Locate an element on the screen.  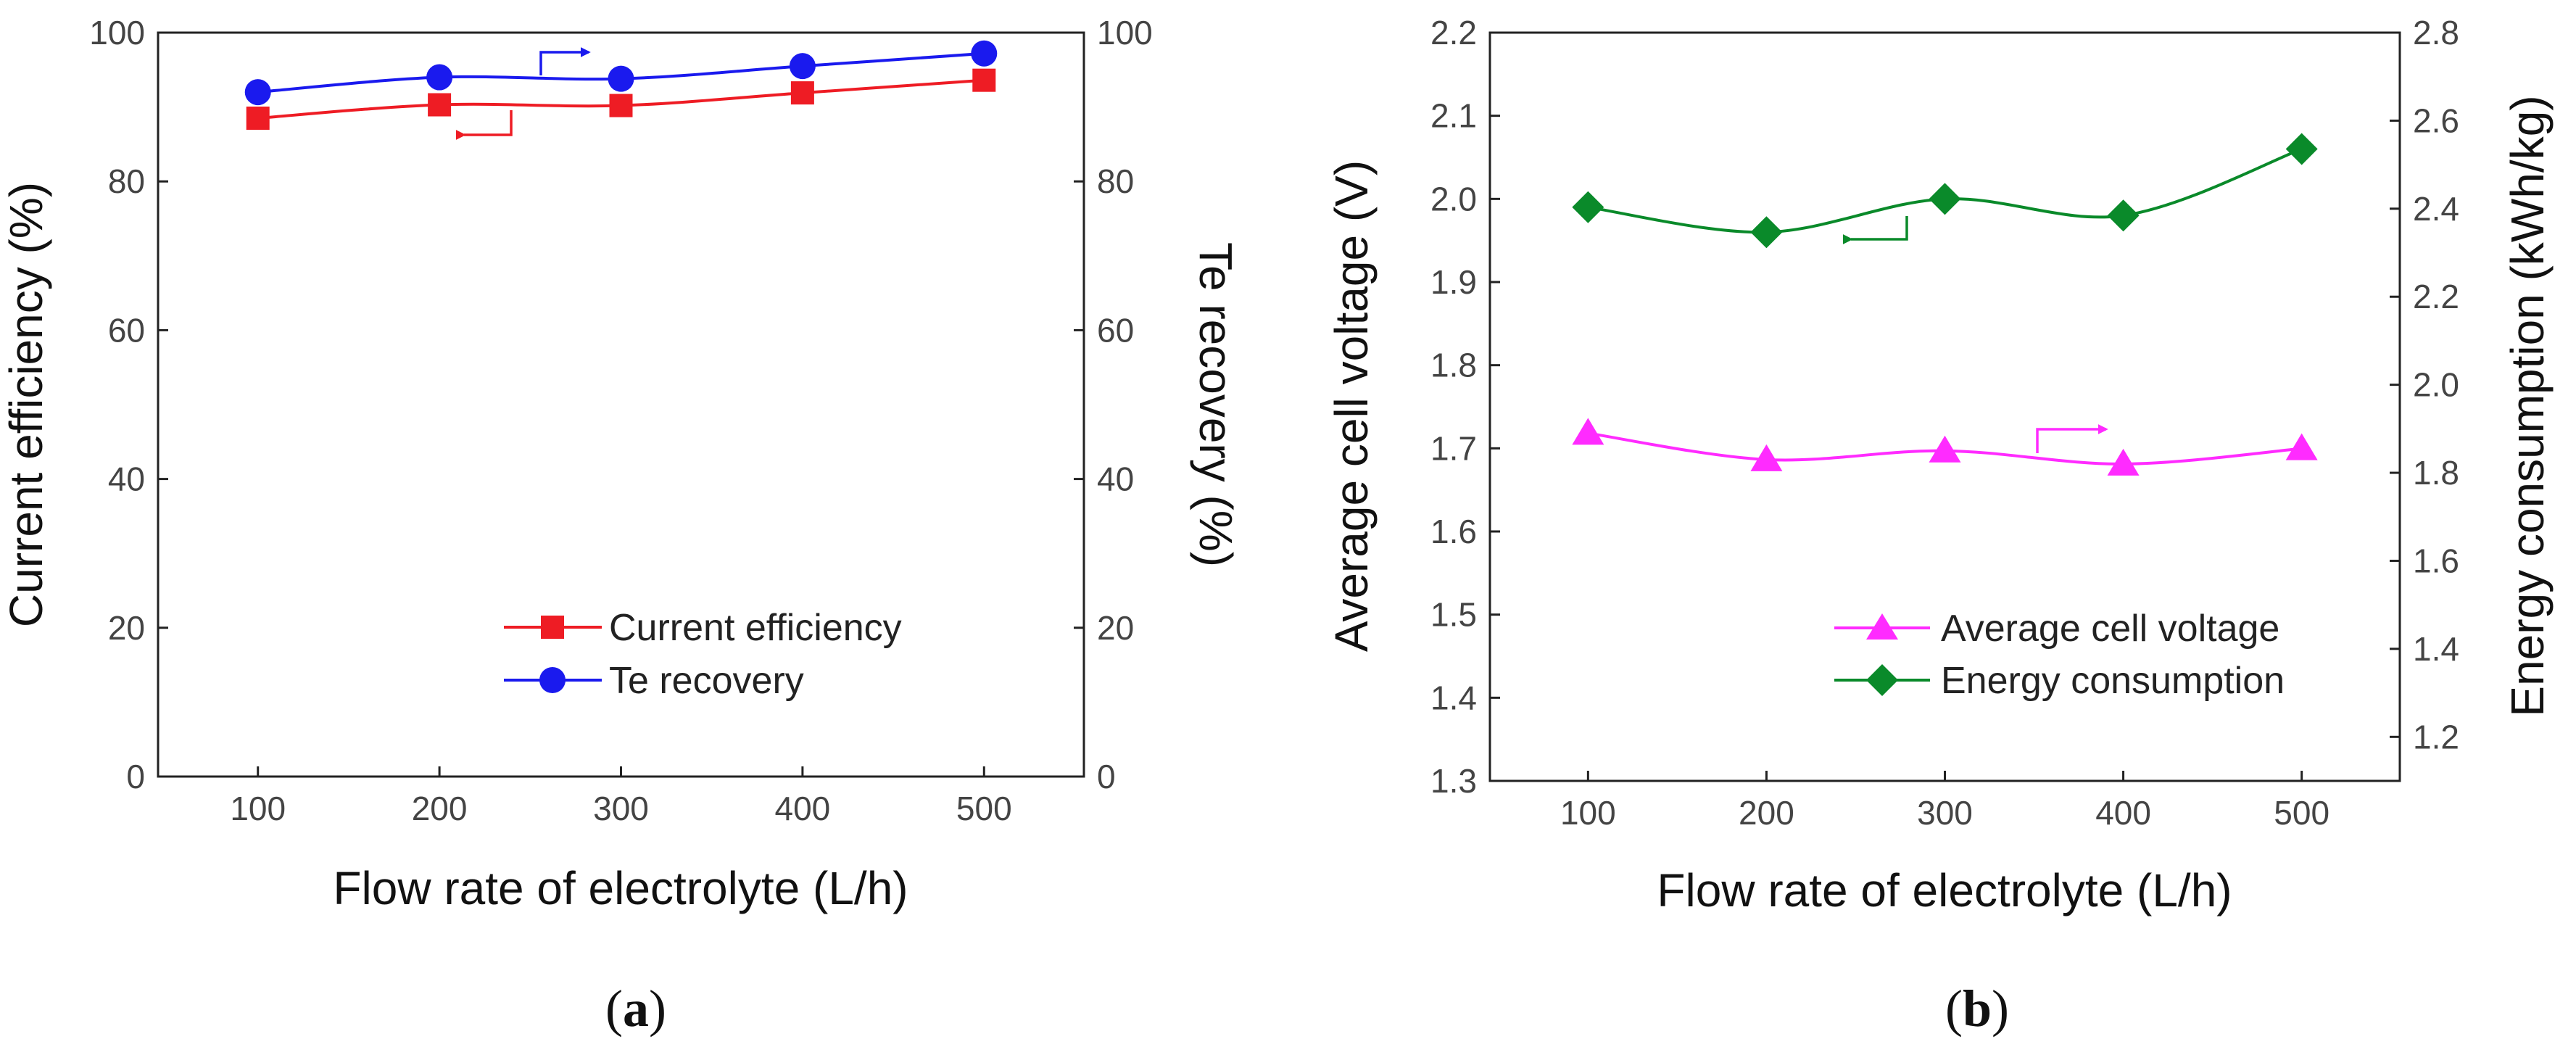
y-axis-label-right: Energy consumption (kWh/kg) is located at coordinates (2527, 405).